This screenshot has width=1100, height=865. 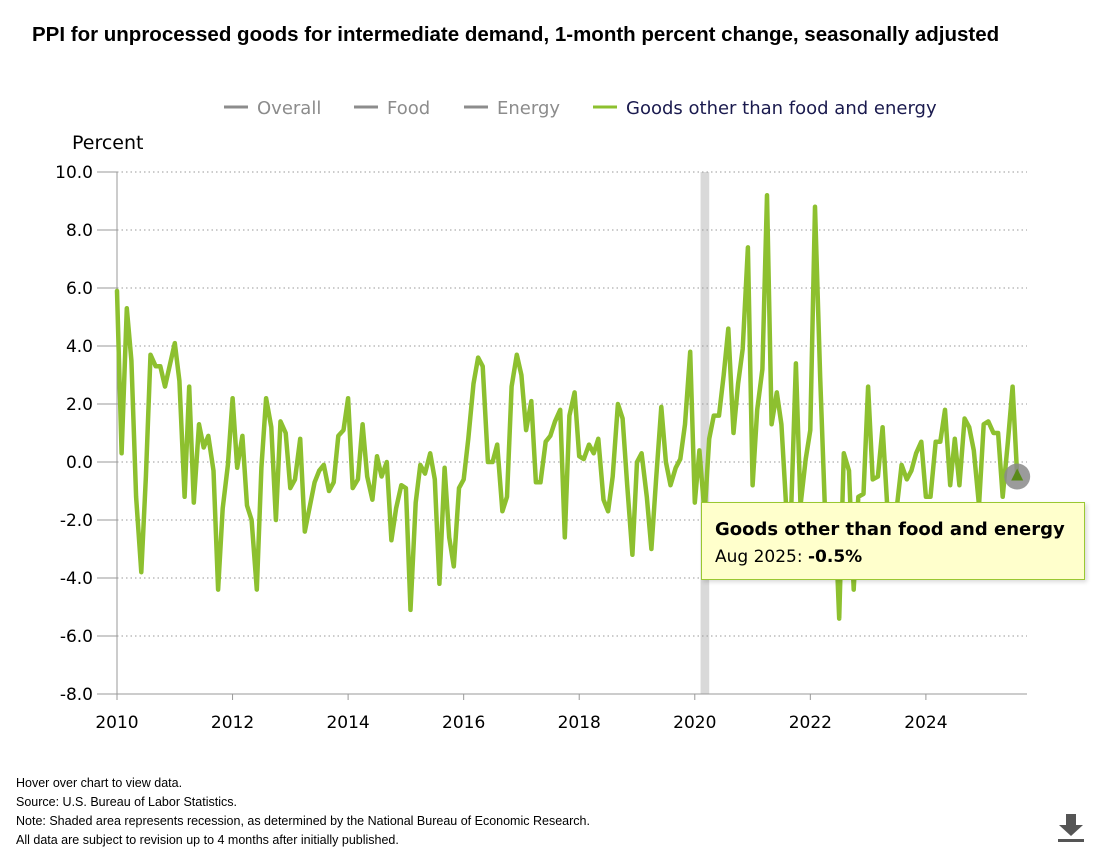 What do you see at coordinates (79, 347) in the screenshot?
I see `y-tick-label: 4.0` at bounding box center [79, 347].